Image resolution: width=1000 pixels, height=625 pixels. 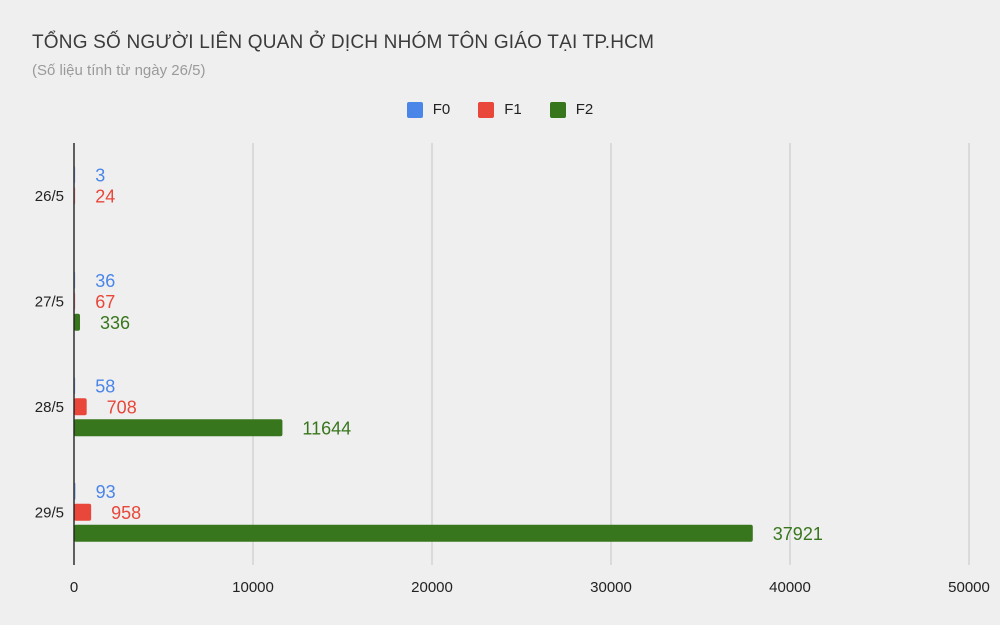 I want to click on data-label-f1: 24, so click(x=105, y=196).